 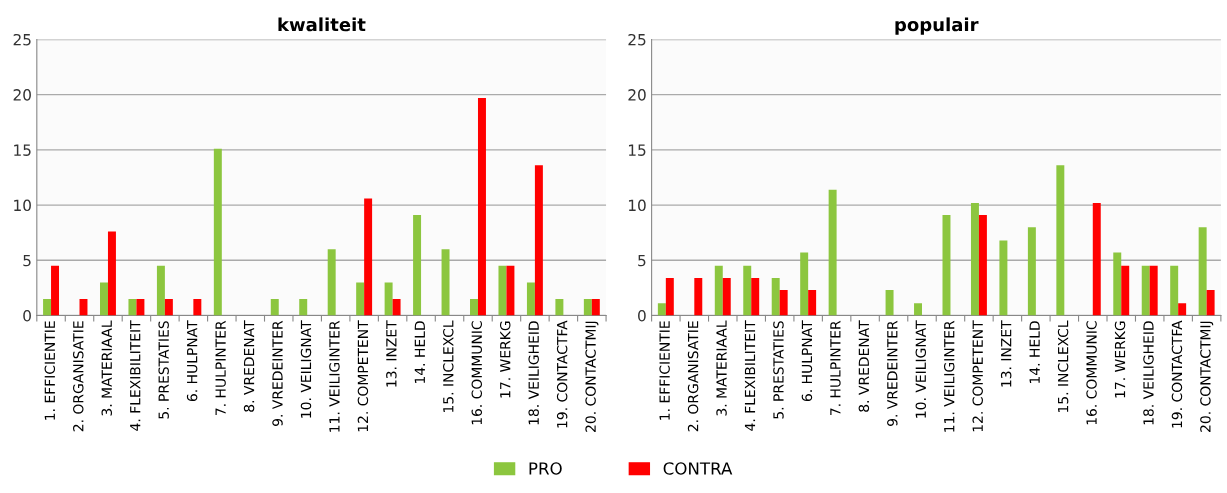 What do you see at coordinates (864, 366) in the screenshot?
I see `x-tick-label: 8. VREDENAT` at bounding box center [864, 366].